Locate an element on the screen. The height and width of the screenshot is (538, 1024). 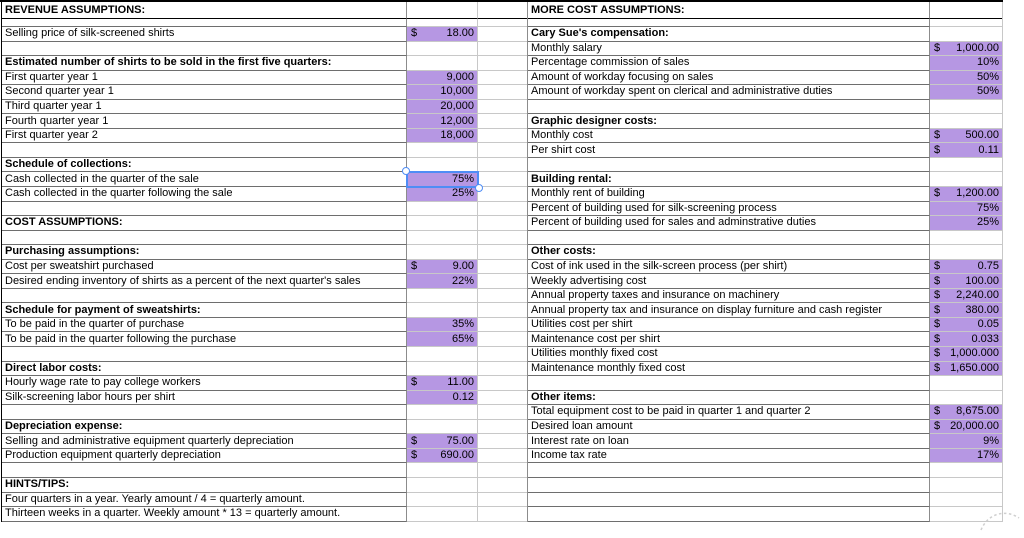
cell-E6: 50% is located at coordinates (966, 78).